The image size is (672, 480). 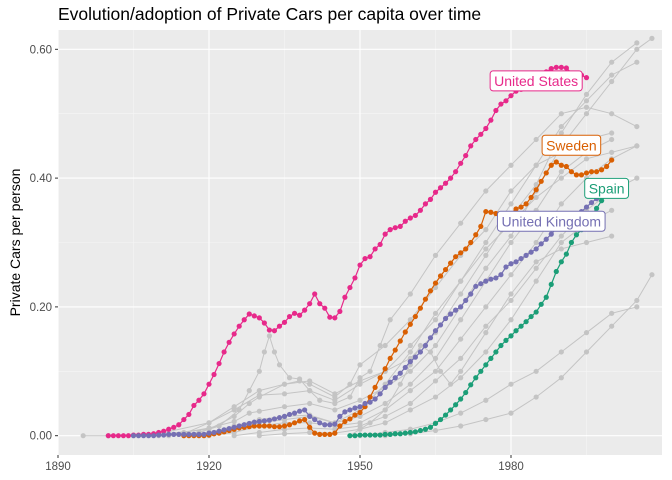 I want to click on y-tick-label: 0.20, so click(x=41, y=308).